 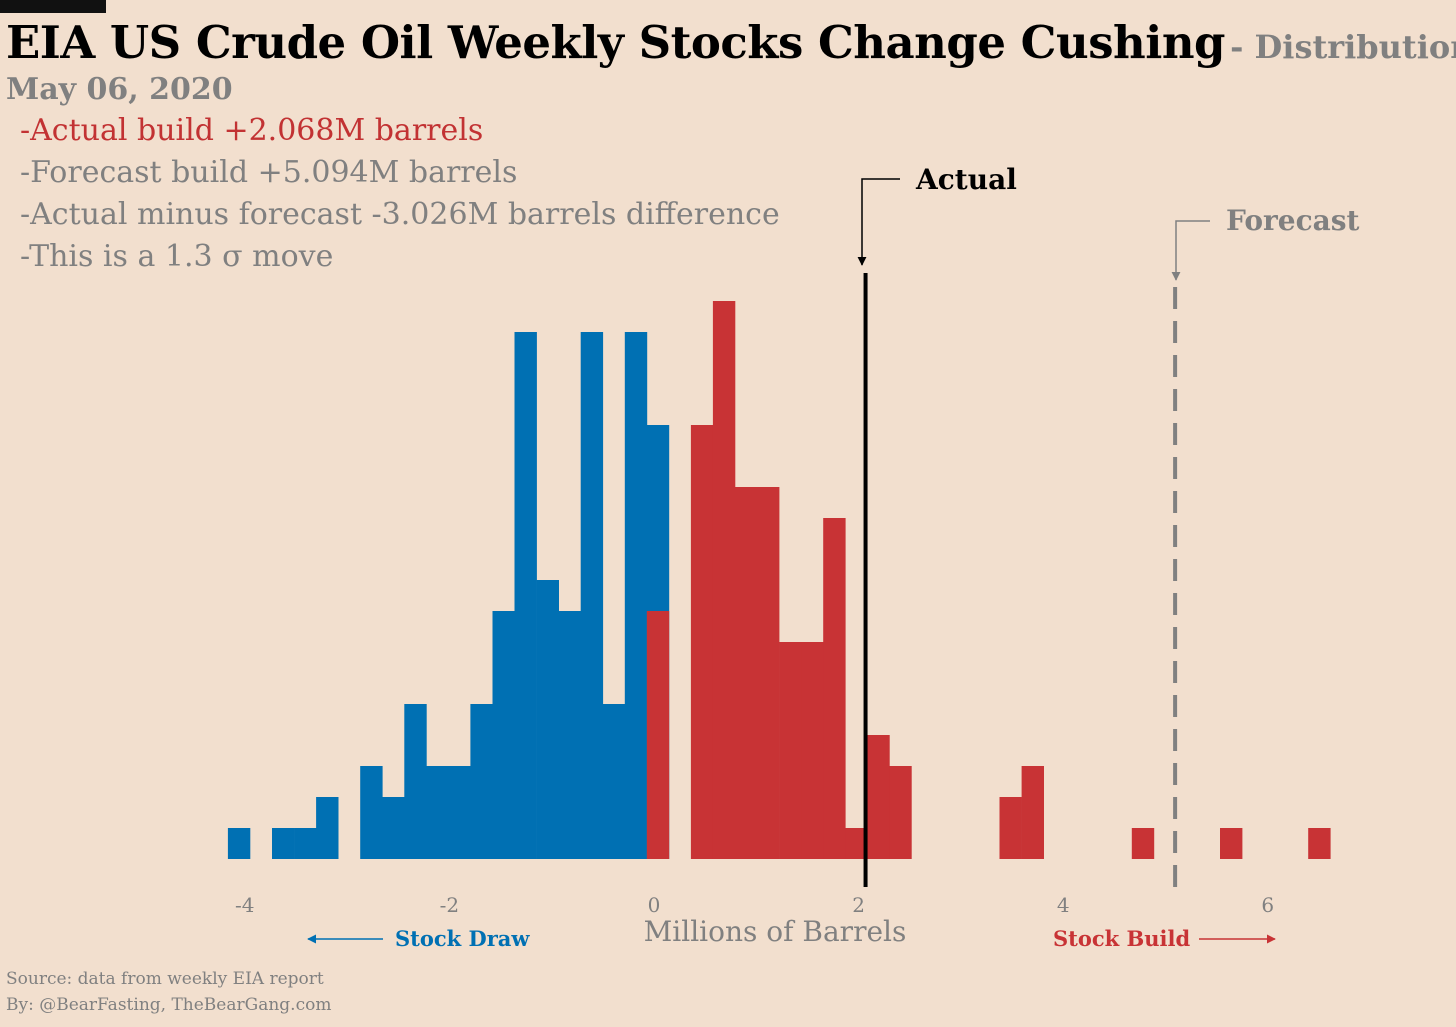 What do you see at coordinates (775, 931) in the screenshot?
I see `x-axis-label: Millions of Barrels` at bounding box center [775, 931].